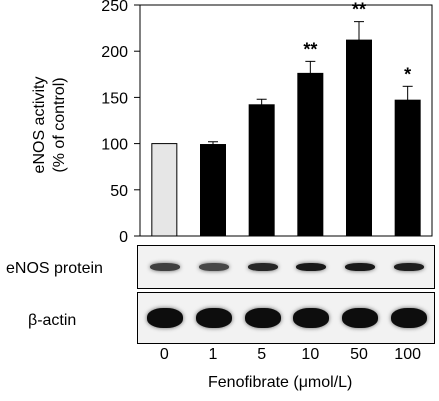 The height and width of the screenshot is (401, 439). Describe the element at coordinates (114, 98) in the screenshot. I see `y-tick-label: 150` at that location.